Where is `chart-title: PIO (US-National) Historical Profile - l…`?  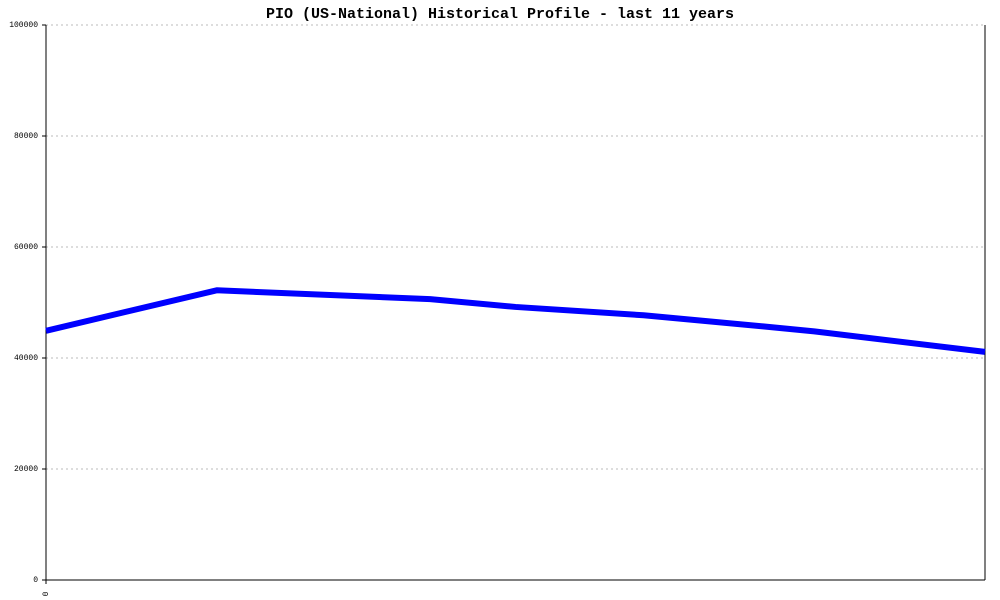
chart-title: PIO (US-National) Historical Profile - l… is located at coordinates (500, 14).